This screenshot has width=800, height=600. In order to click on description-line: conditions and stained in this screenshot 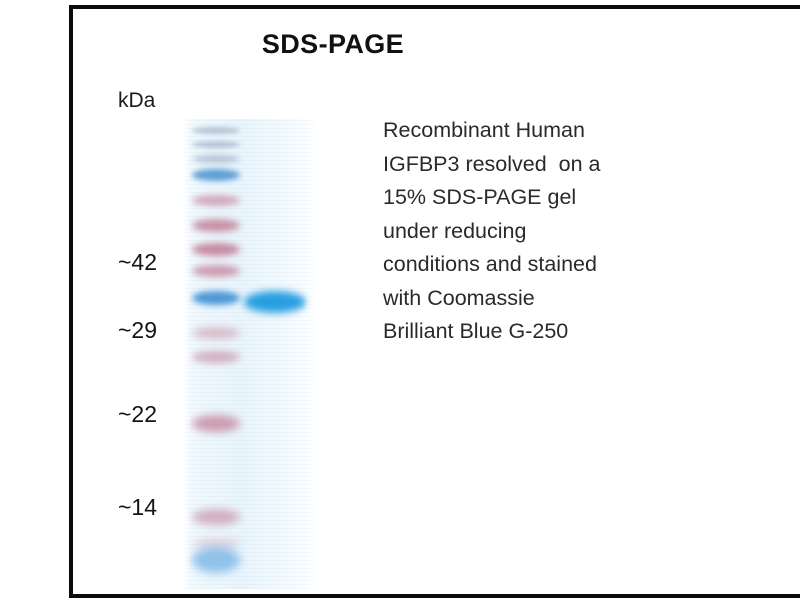, I will do `click(490, 264)`.